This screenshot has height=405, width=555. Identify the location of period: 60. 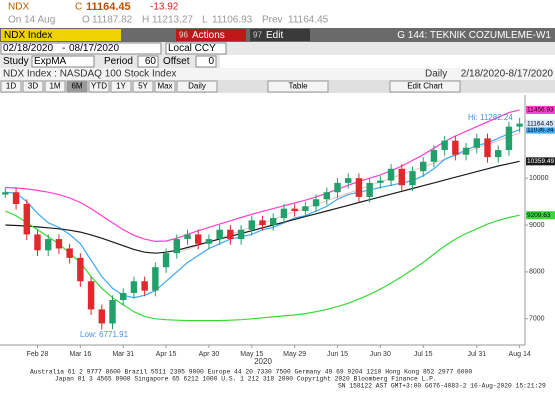
(151, 61).